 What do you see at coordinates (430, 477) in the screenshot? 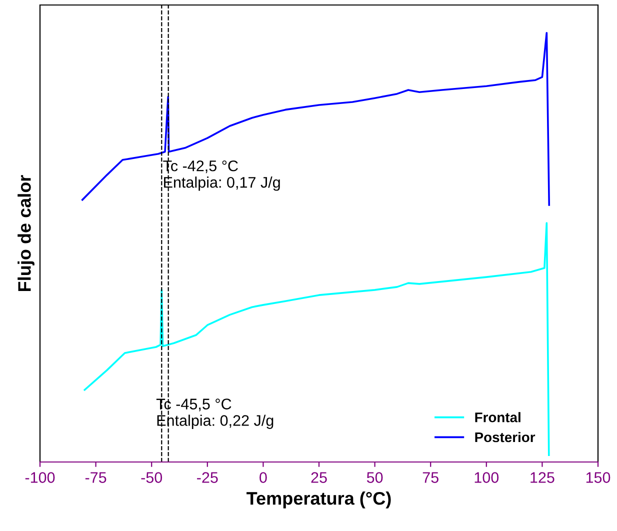
I see `x-tick-label: 75` at bounding box center [430, 477].